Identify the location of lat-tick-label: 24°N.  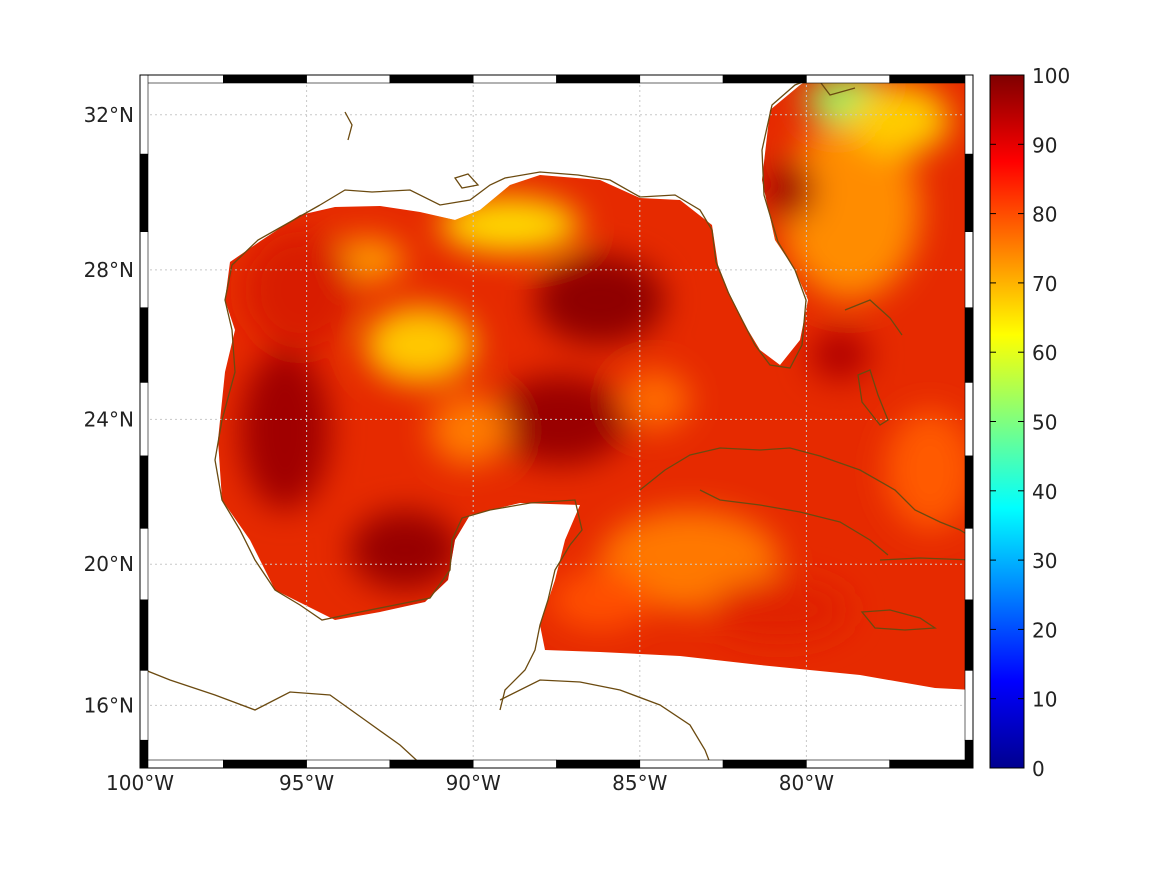
(109, 419).